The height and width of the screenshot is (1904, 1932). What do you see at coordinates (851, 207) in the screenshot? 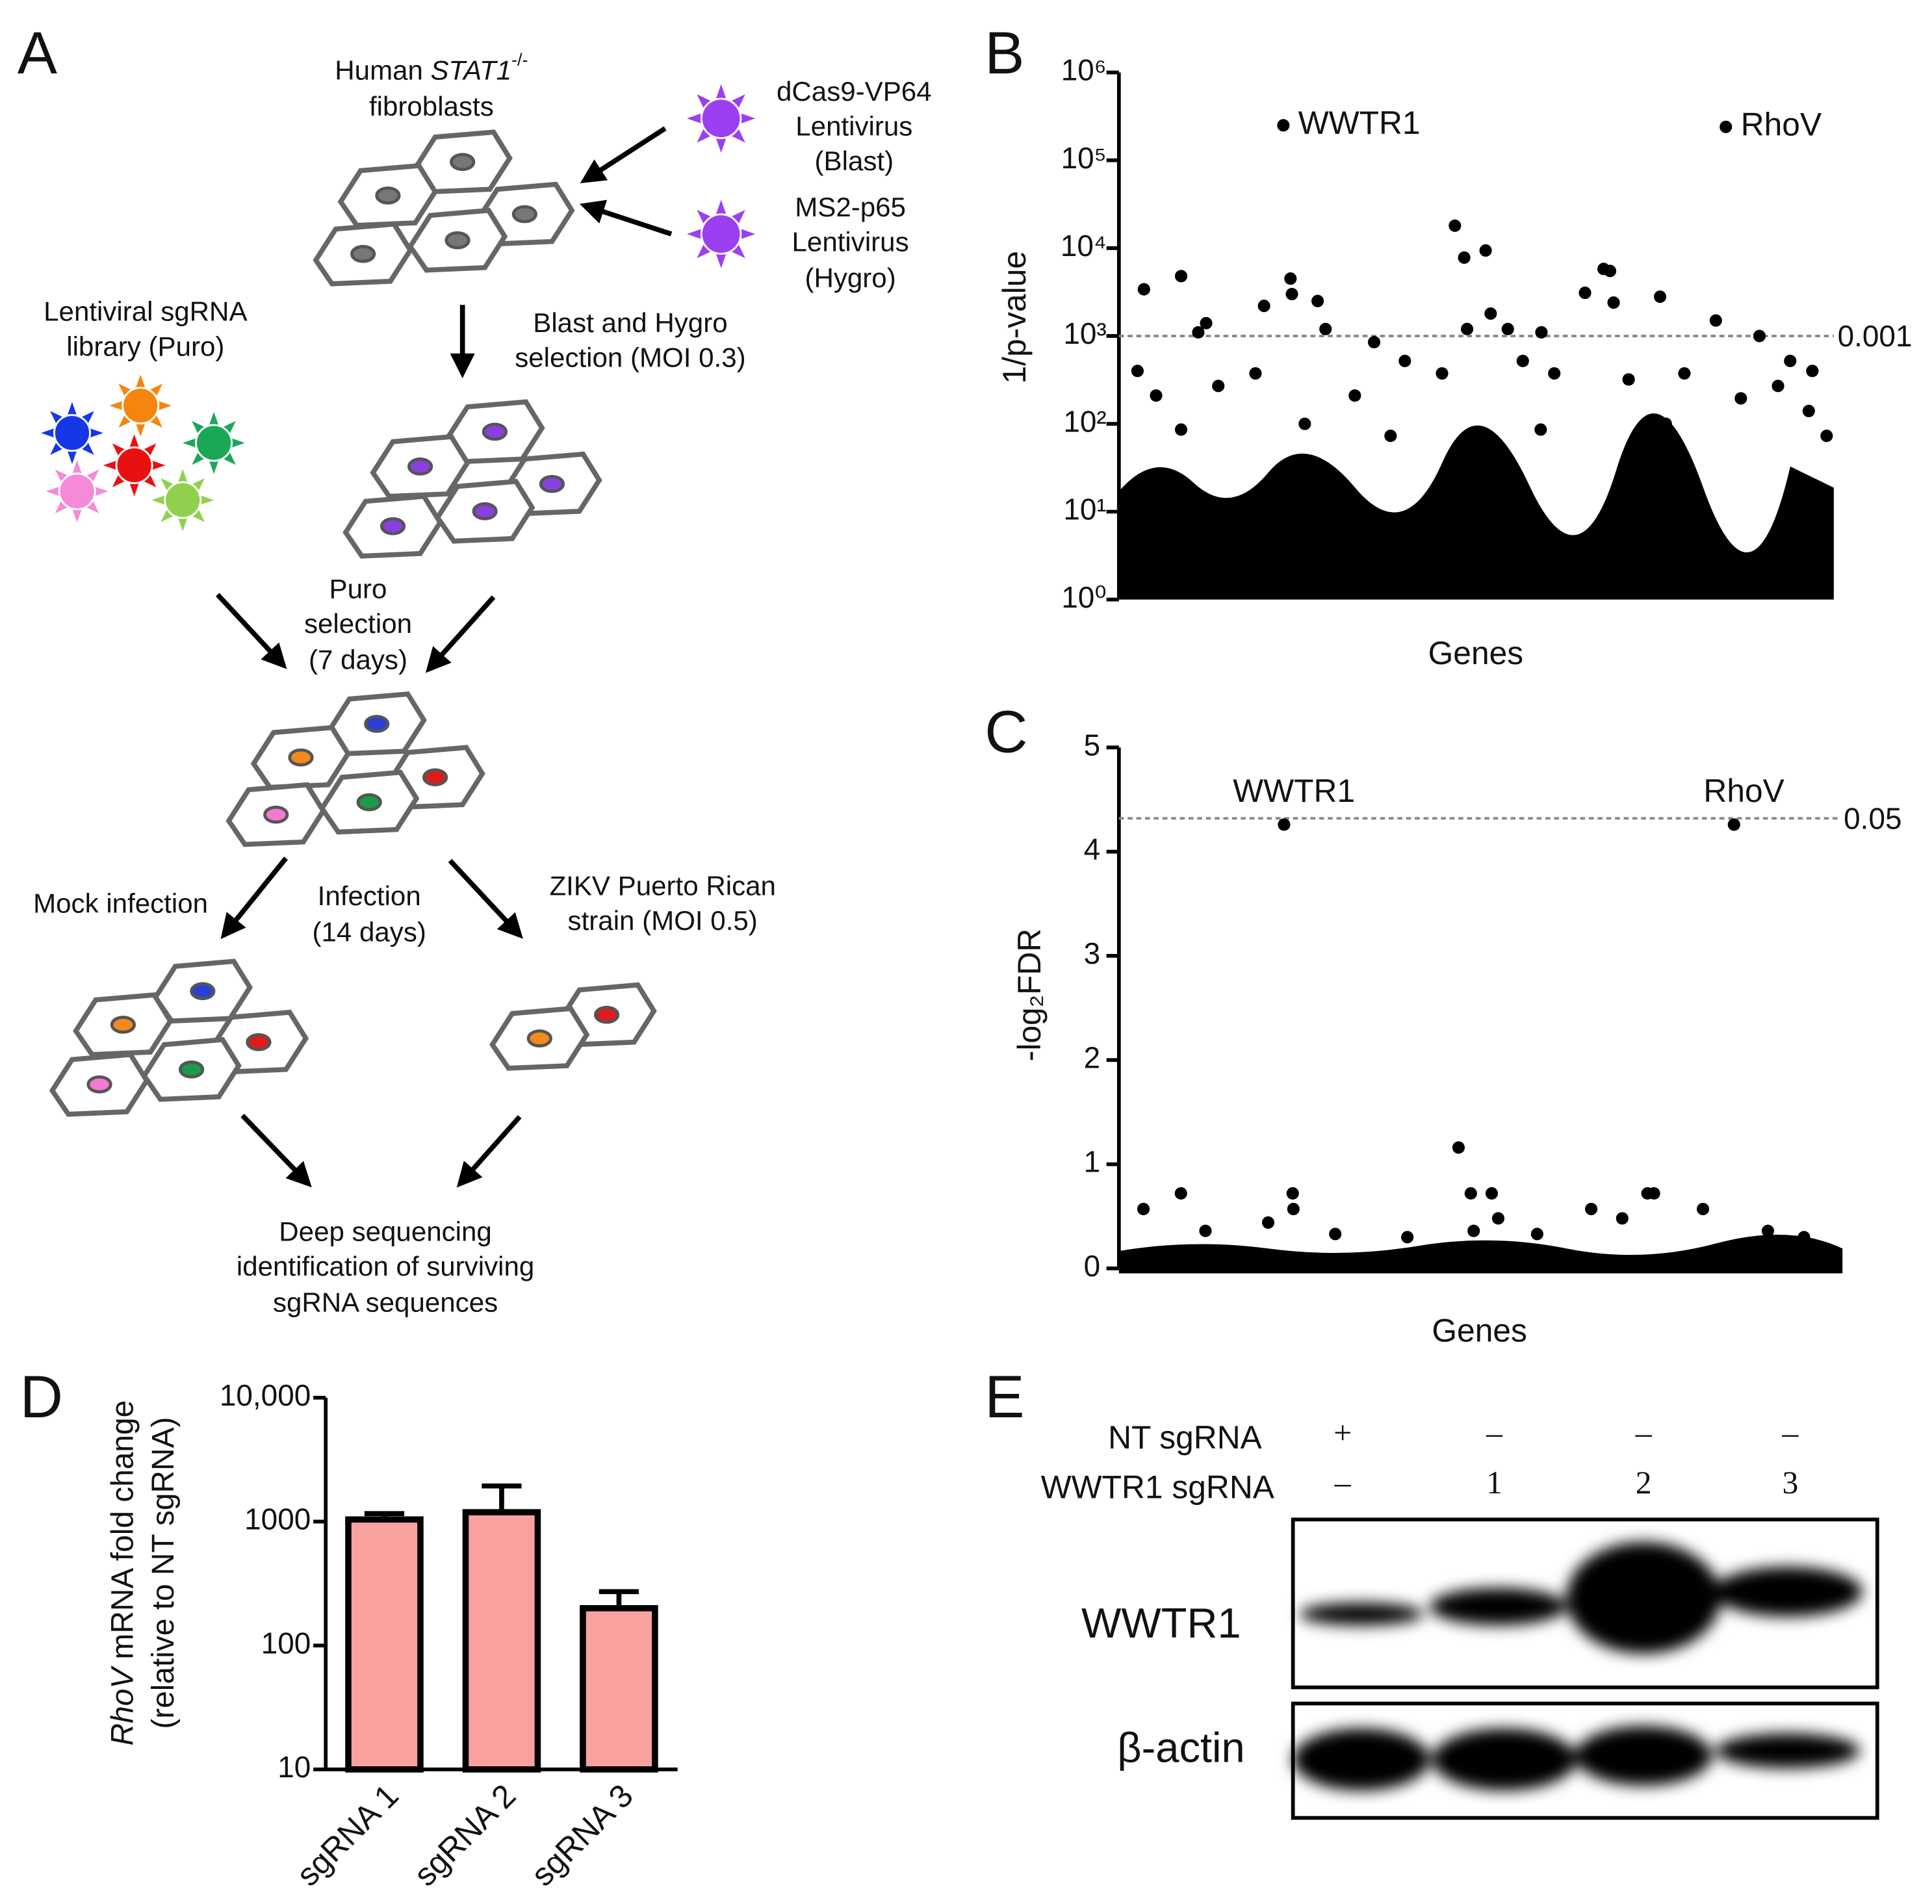
I see `diagram-label: MS2-p65` at bounding box center [851, 207].